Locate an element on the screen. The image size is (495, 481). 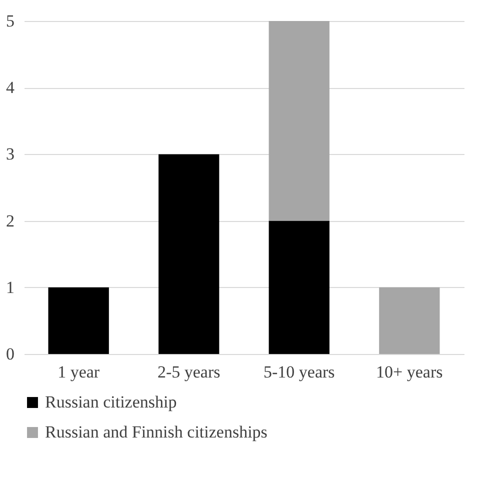
x-tick-label: 5-10 years is located at coordinates (299, 372).